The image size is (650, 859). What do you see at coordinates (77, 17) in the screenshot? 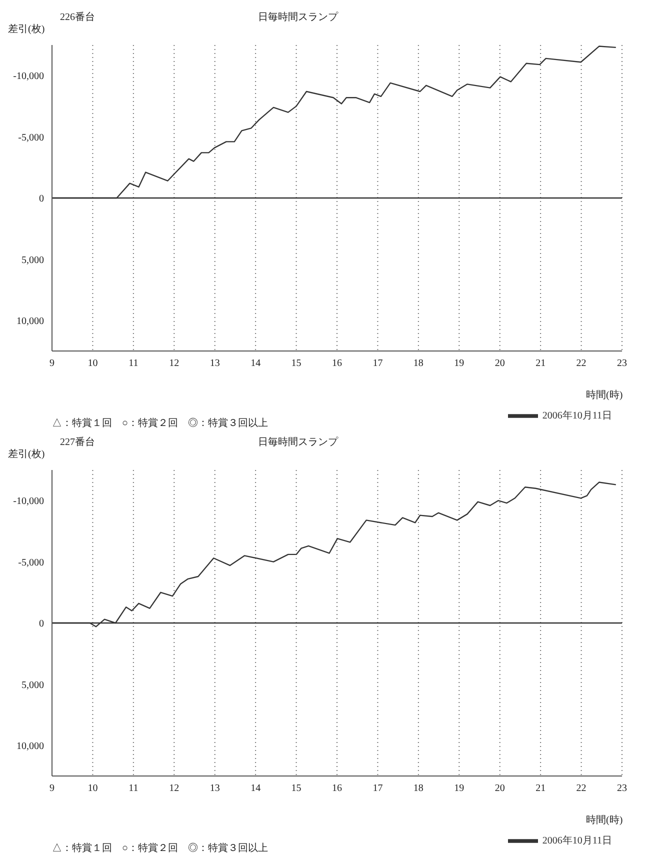
I see `chart-title: 226番台` at bounding box center [77, 17].